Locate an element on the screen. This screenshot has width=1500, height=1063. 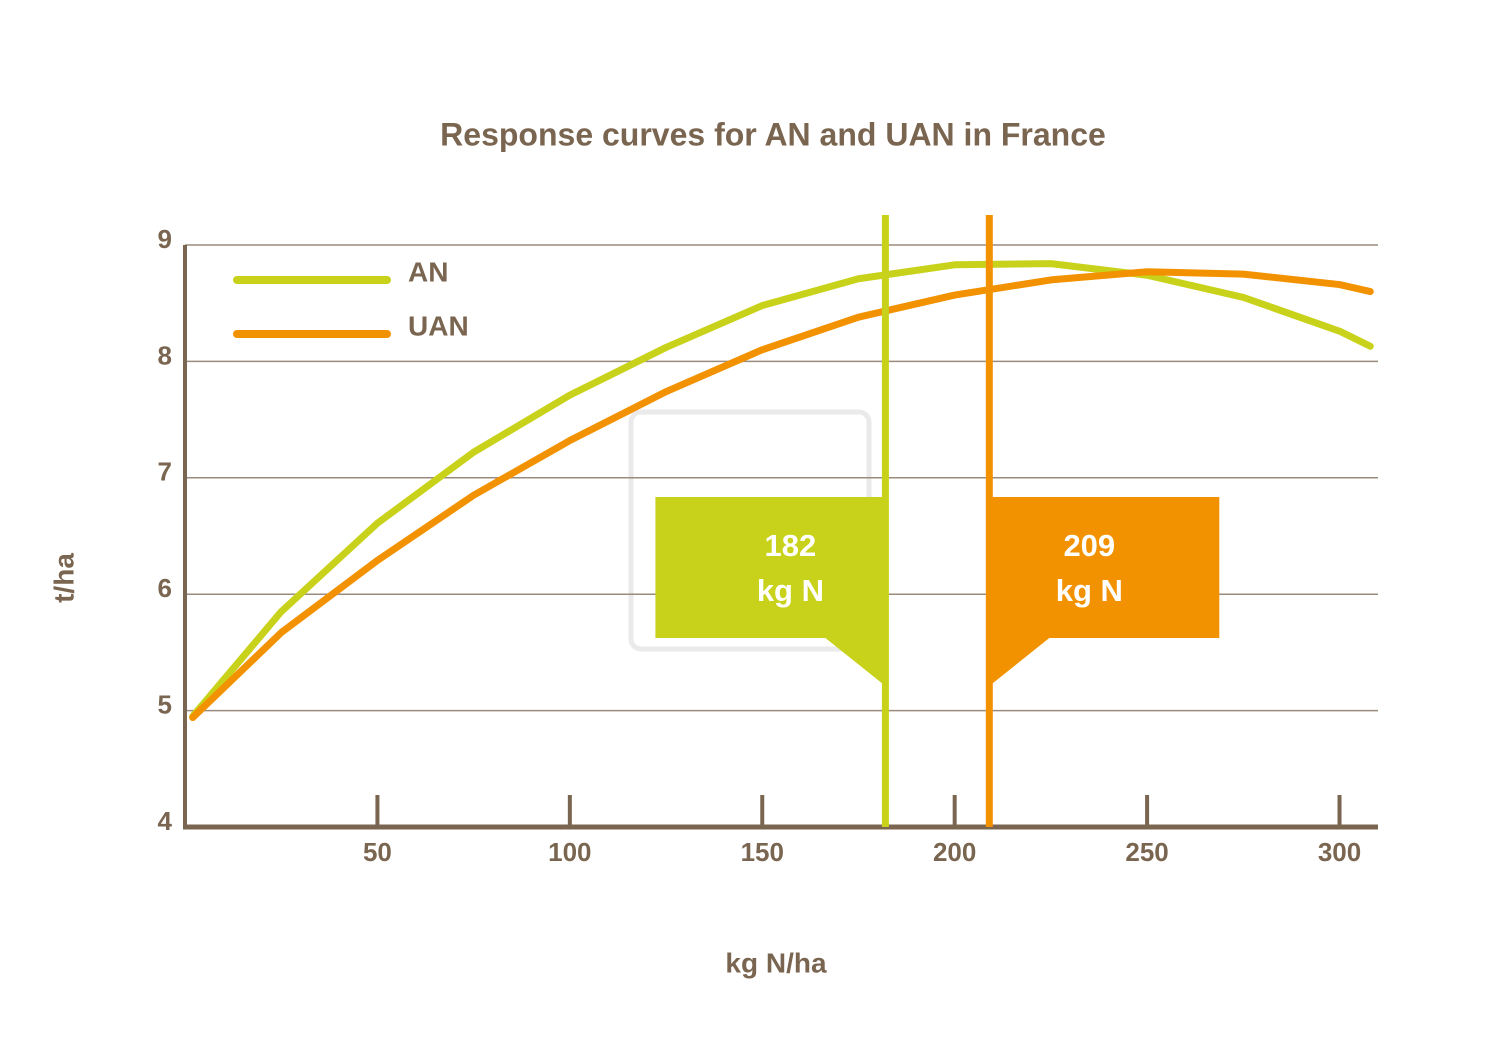
x-tick-label: 50 is located at coordinates (377, 852).